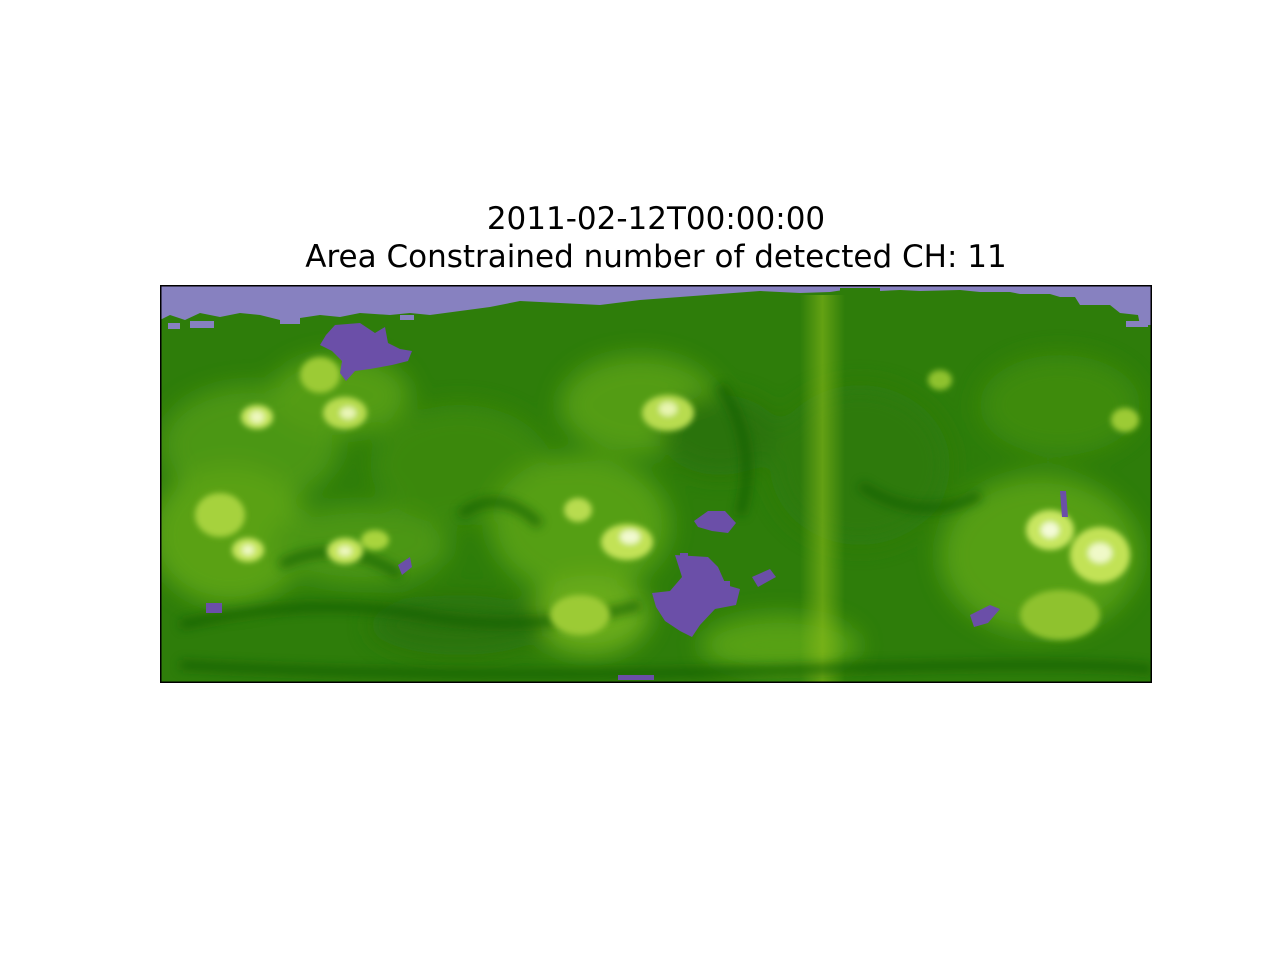  I want to click on polar-coronal-hole, so click(656, 305).